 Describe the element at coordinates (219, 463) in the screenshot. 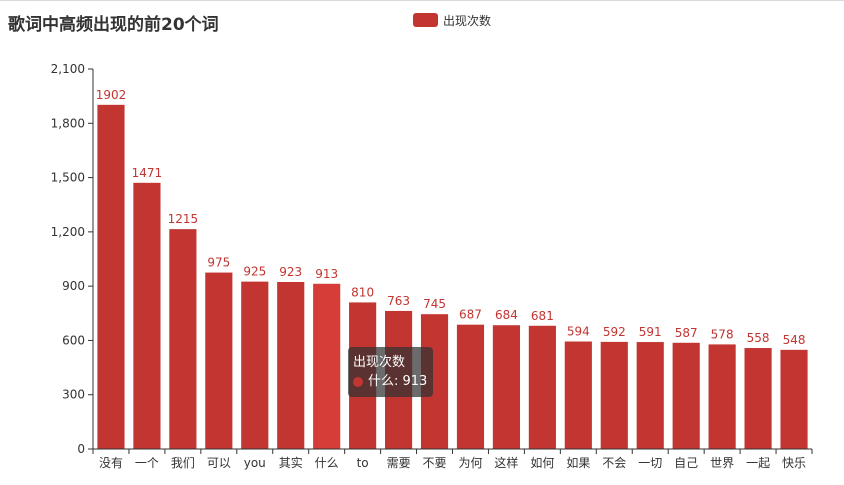

I see `x-tick-label: 可以` at that location.